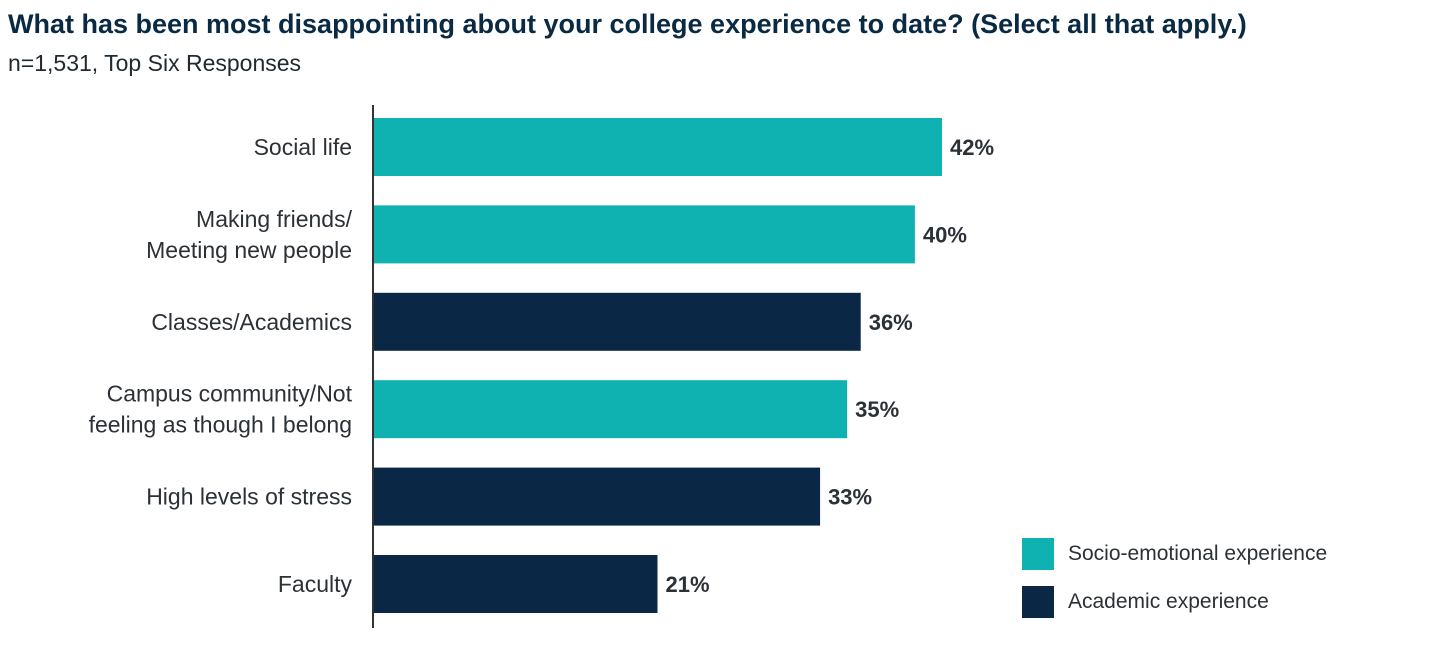 This screenshot has height=647, width=1430. I want to click on legend-swatch-academic, so click(1038, 602).